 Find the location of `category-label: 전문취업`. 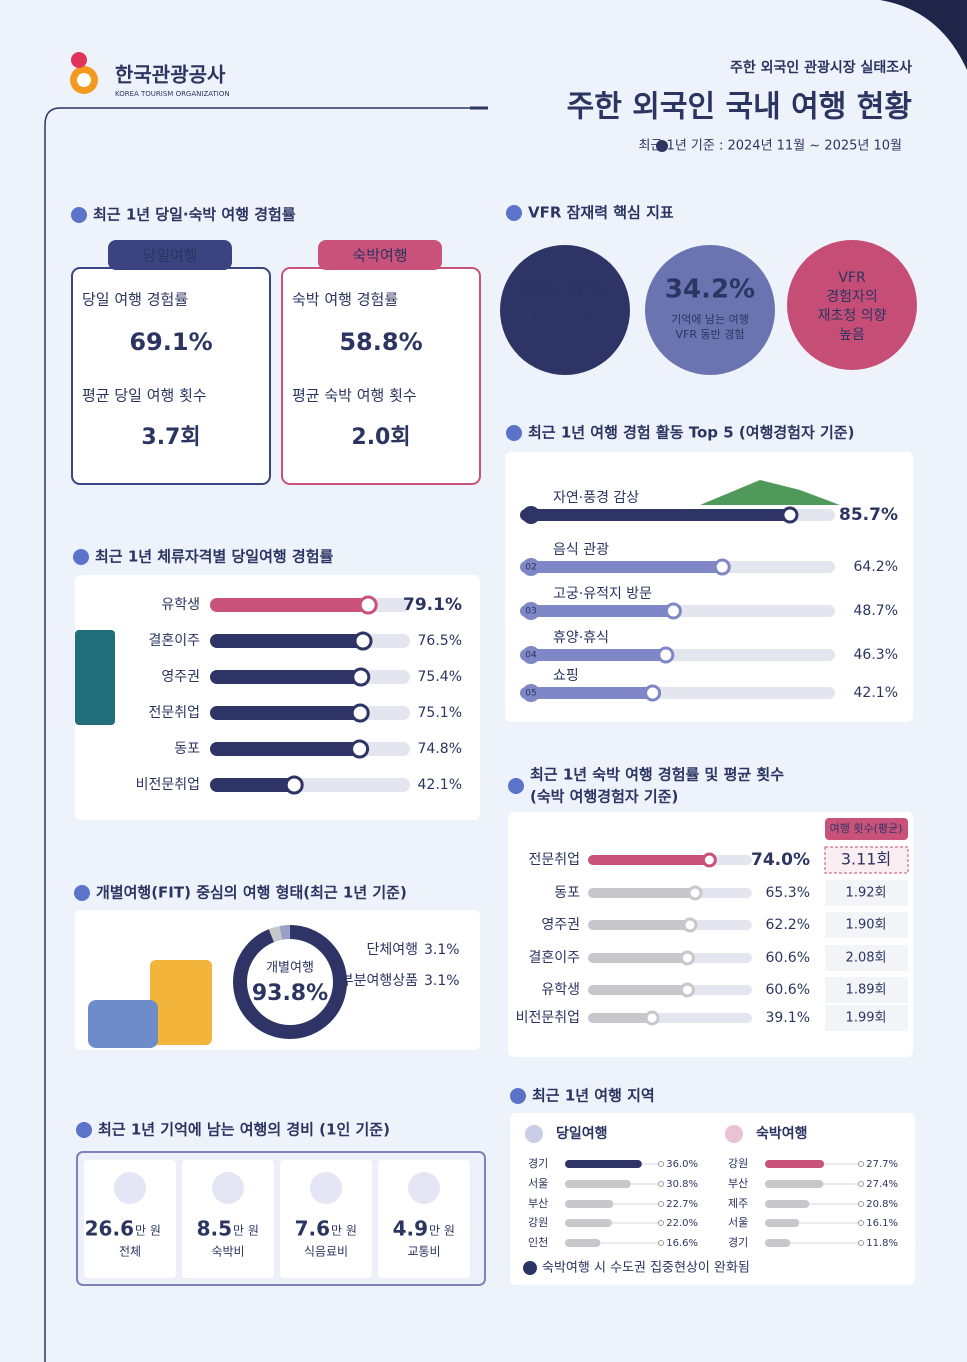

category-label: 전문취업 is located at coordinates (174, 713).